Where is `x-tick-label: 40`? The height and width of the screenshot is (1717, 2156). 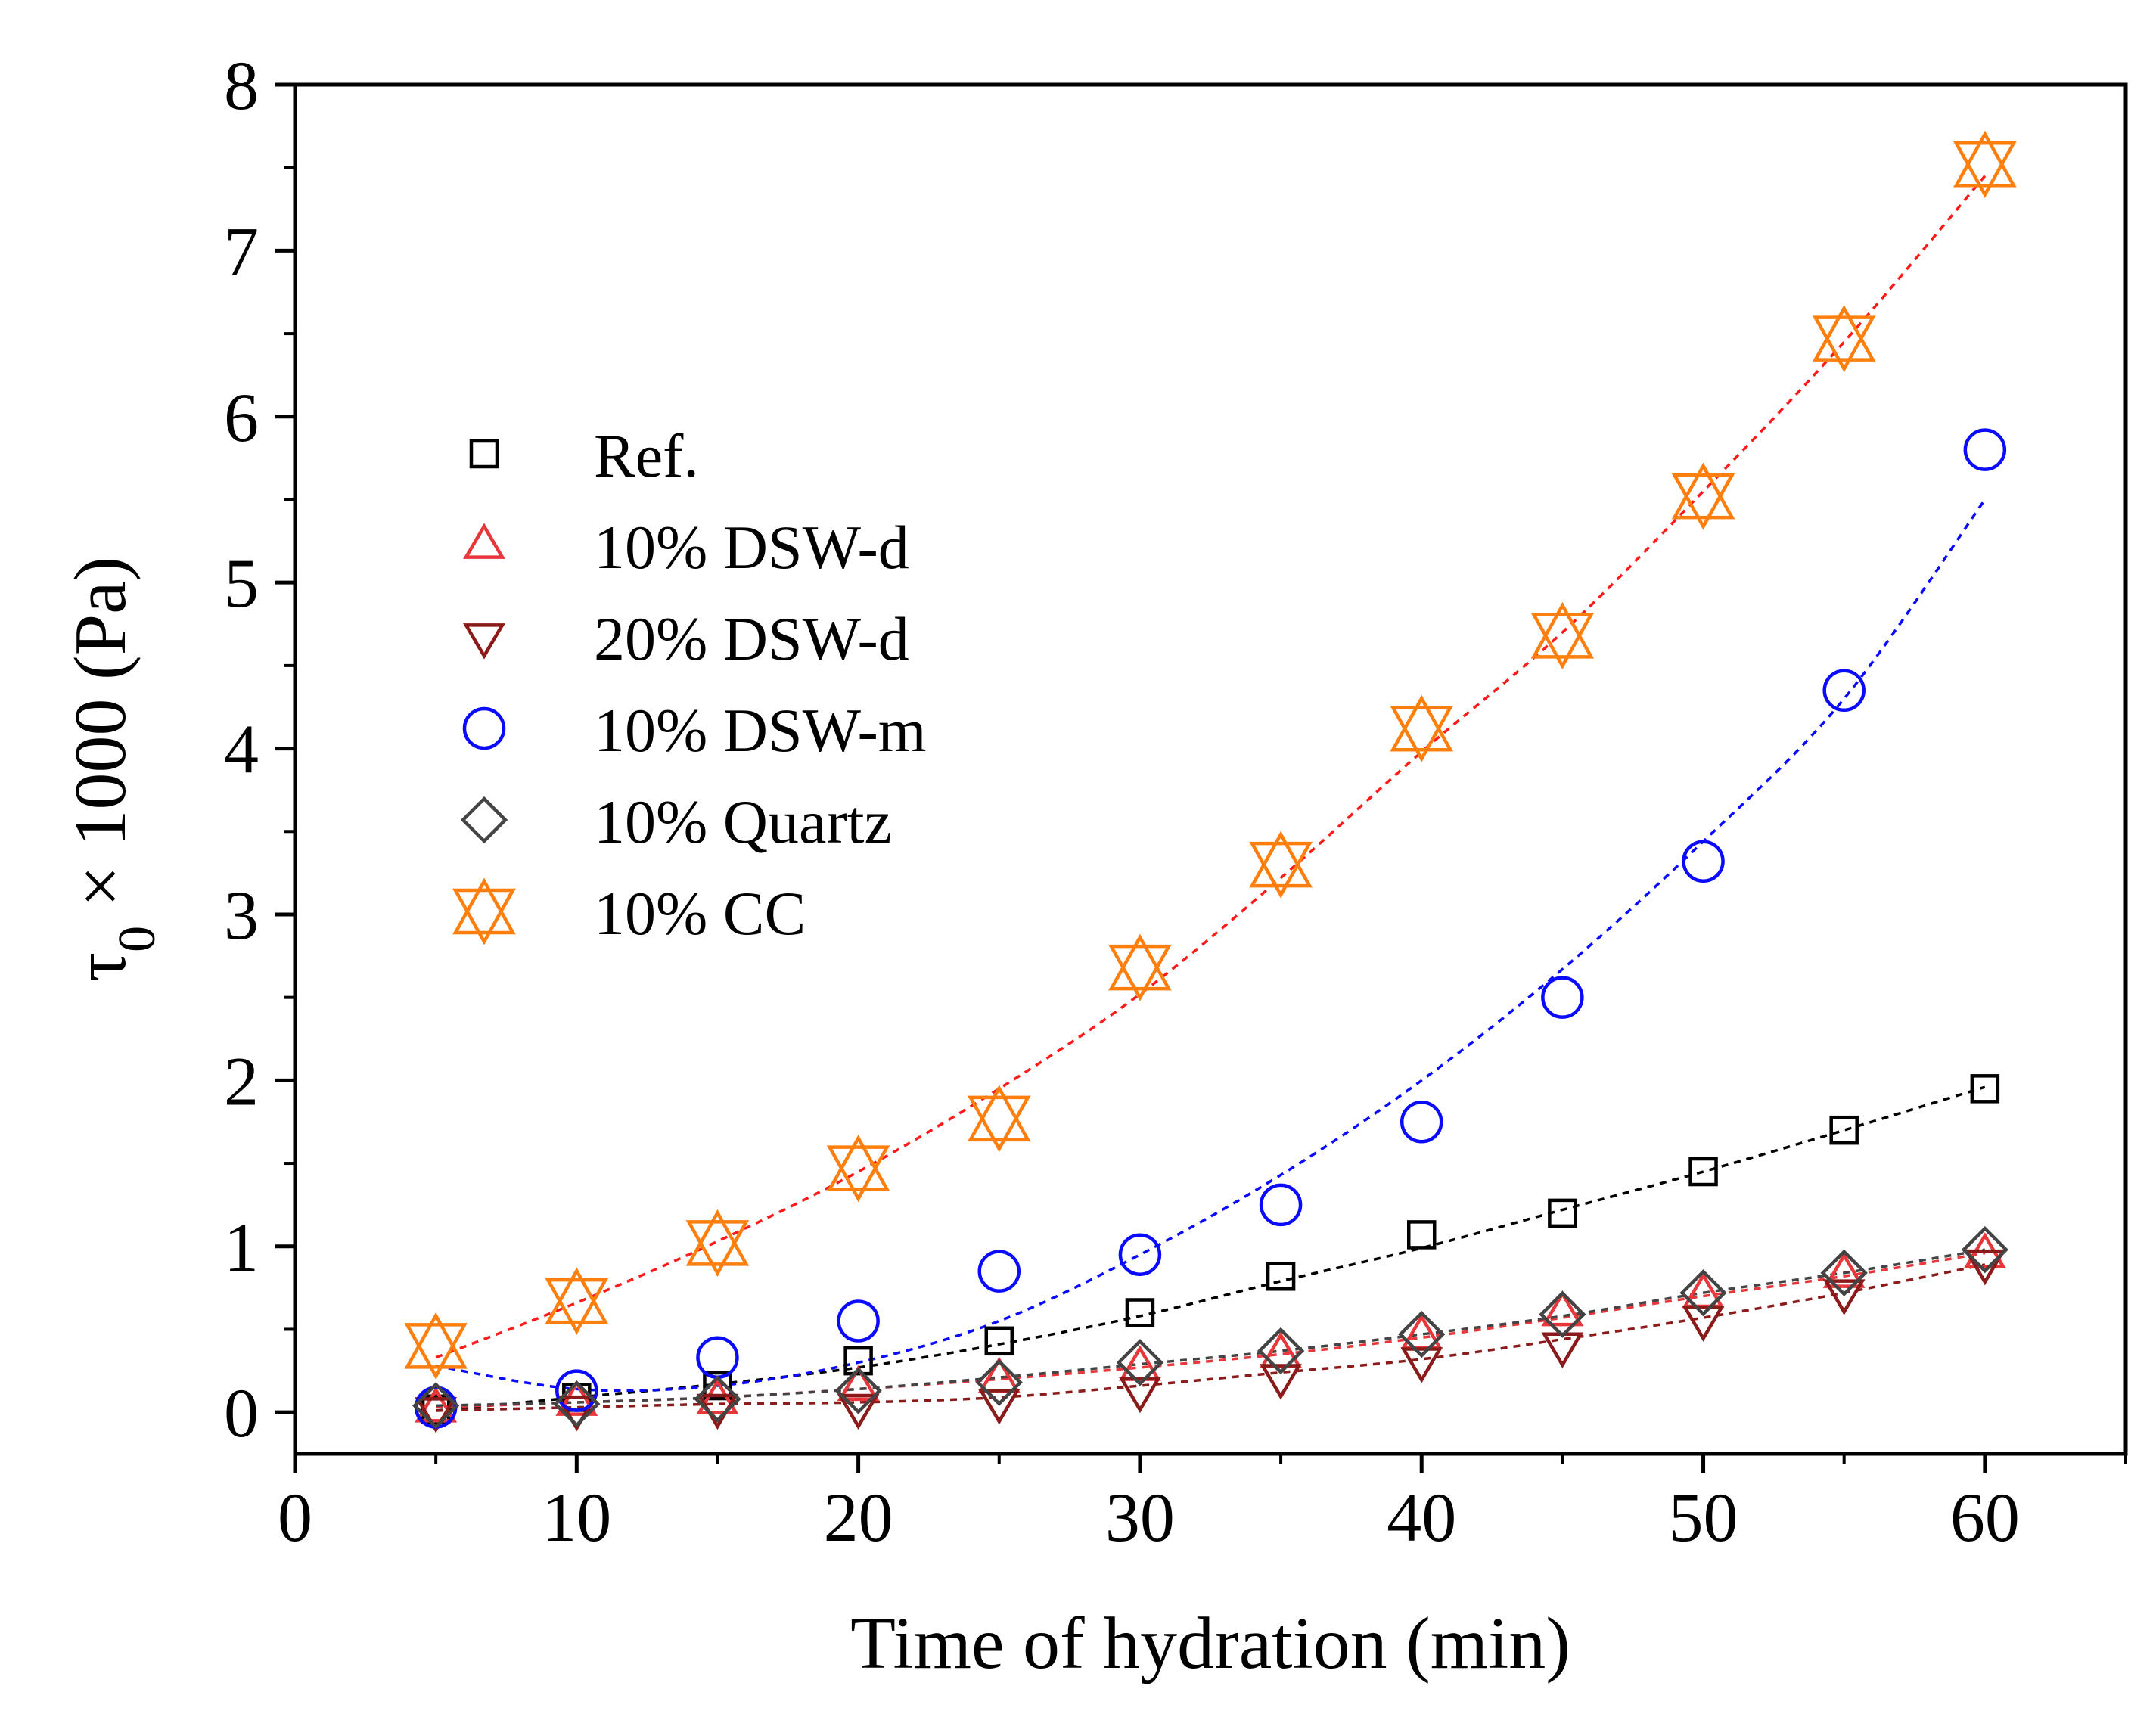 x-tick-label: 40 is located at coordinates (1421, 1517).